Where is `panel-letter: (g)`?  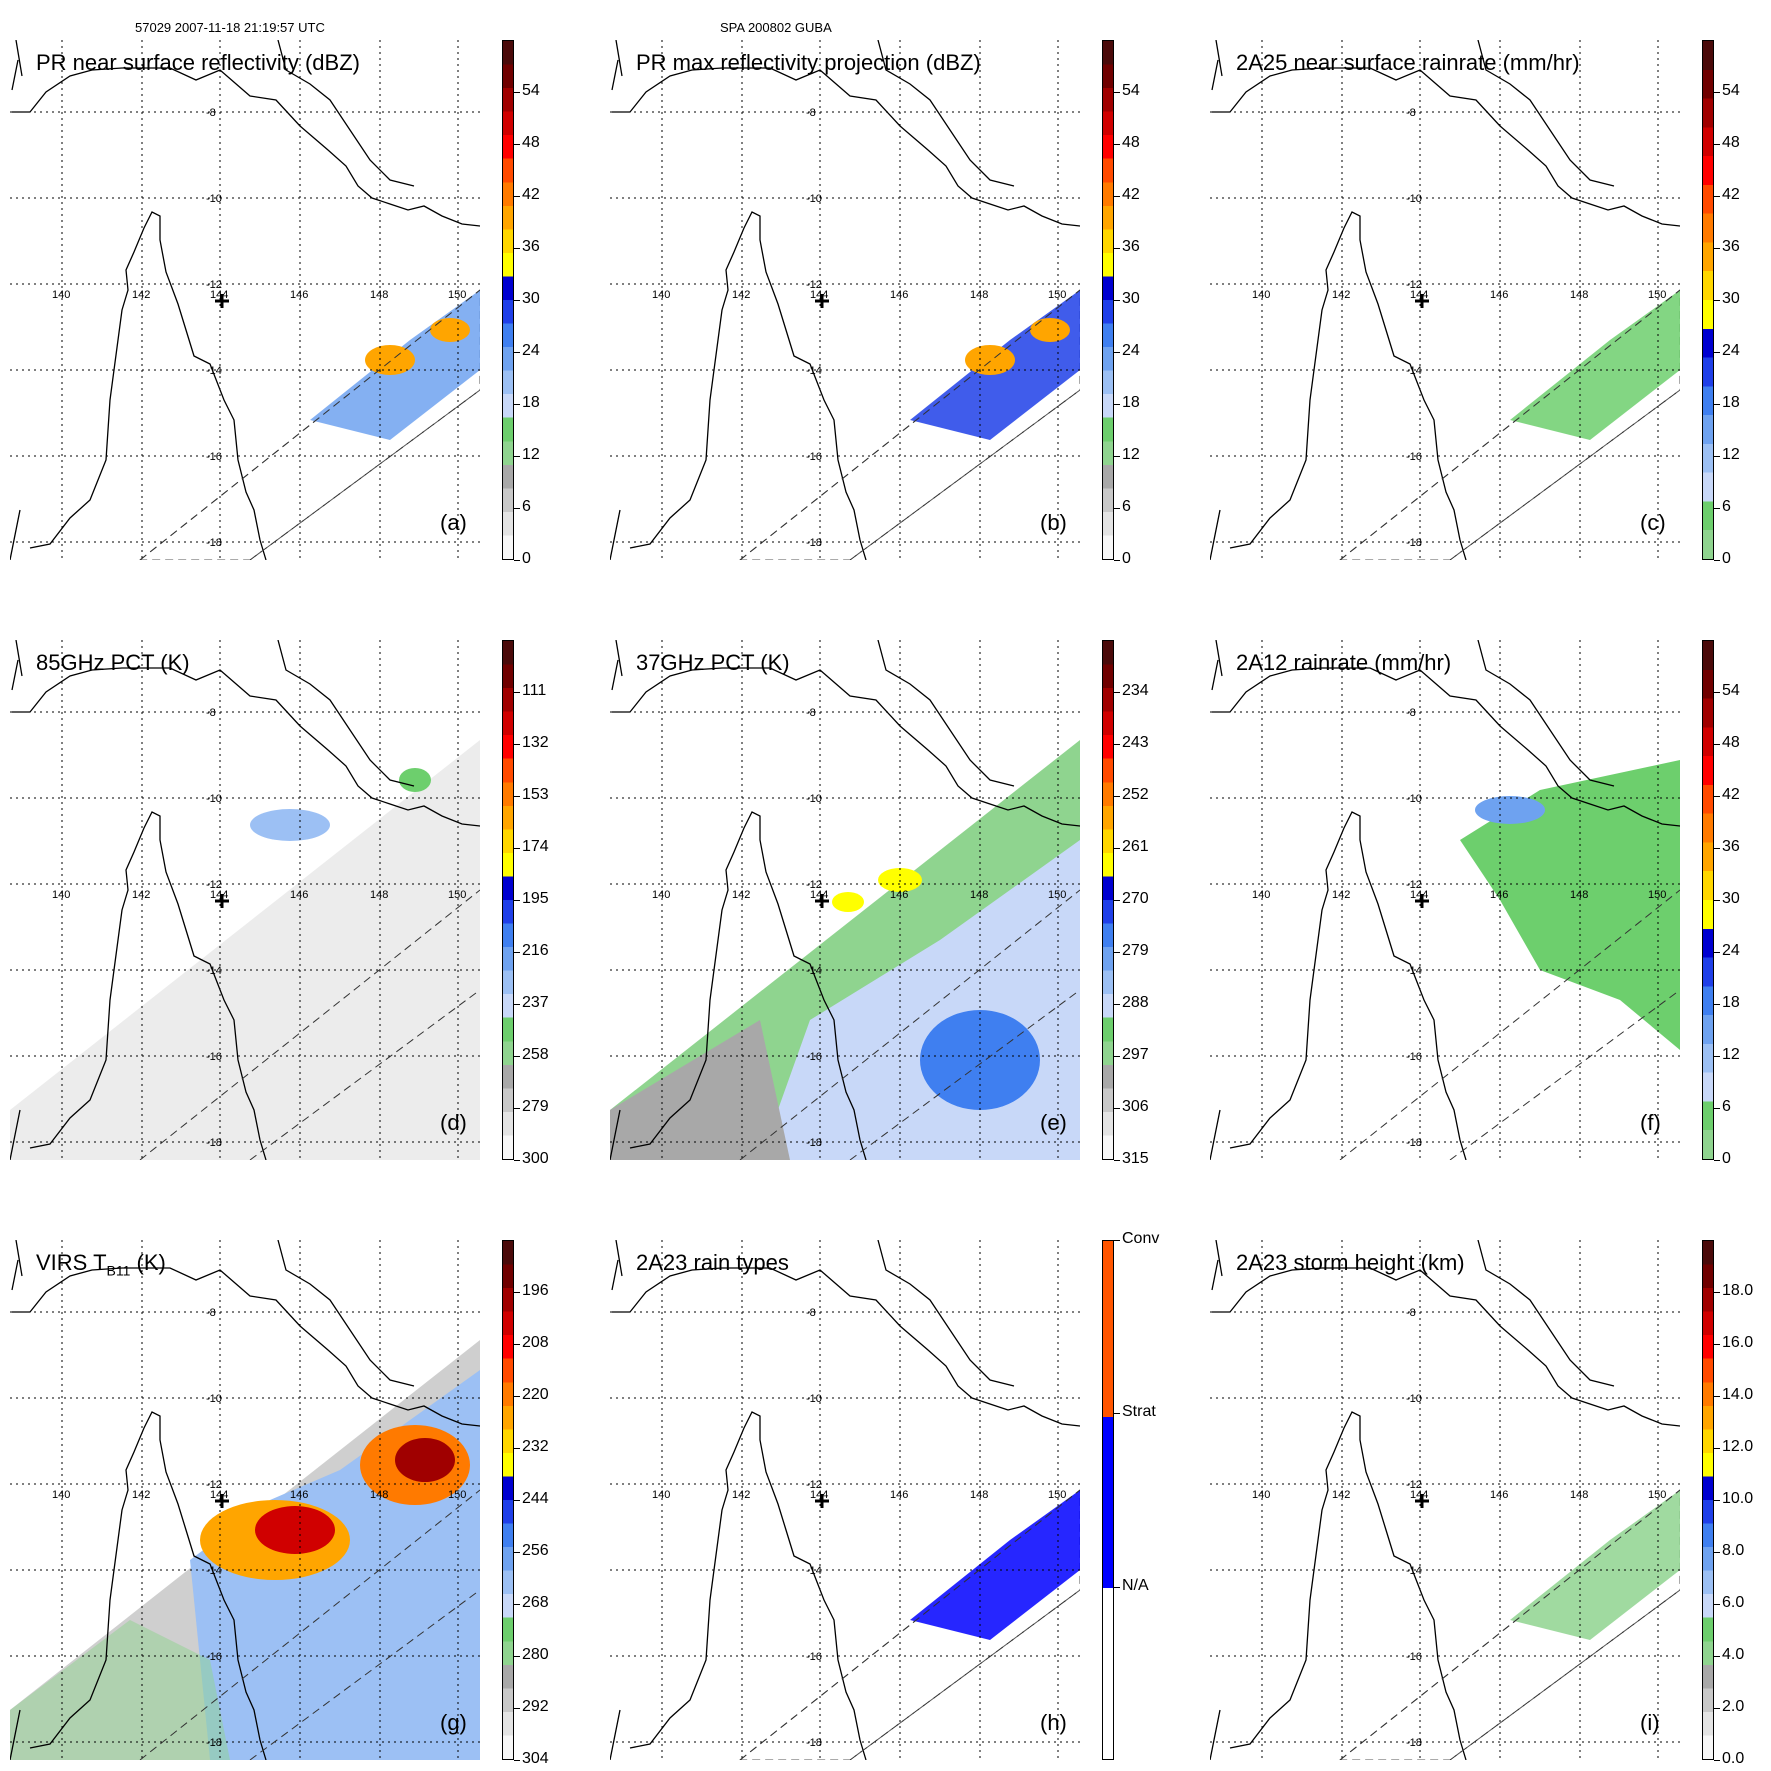 panel-letter: (g) is located at coordinates (453, 1722).